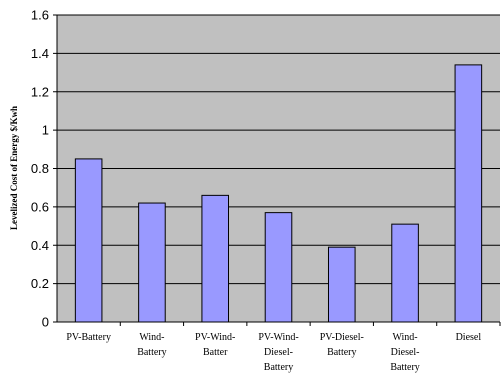 The height and width of the screenshot is (373, 501). Describe the element at coordinates (40, 283) in the screenshot. I see `y-tick-label: 0.2` at that location.